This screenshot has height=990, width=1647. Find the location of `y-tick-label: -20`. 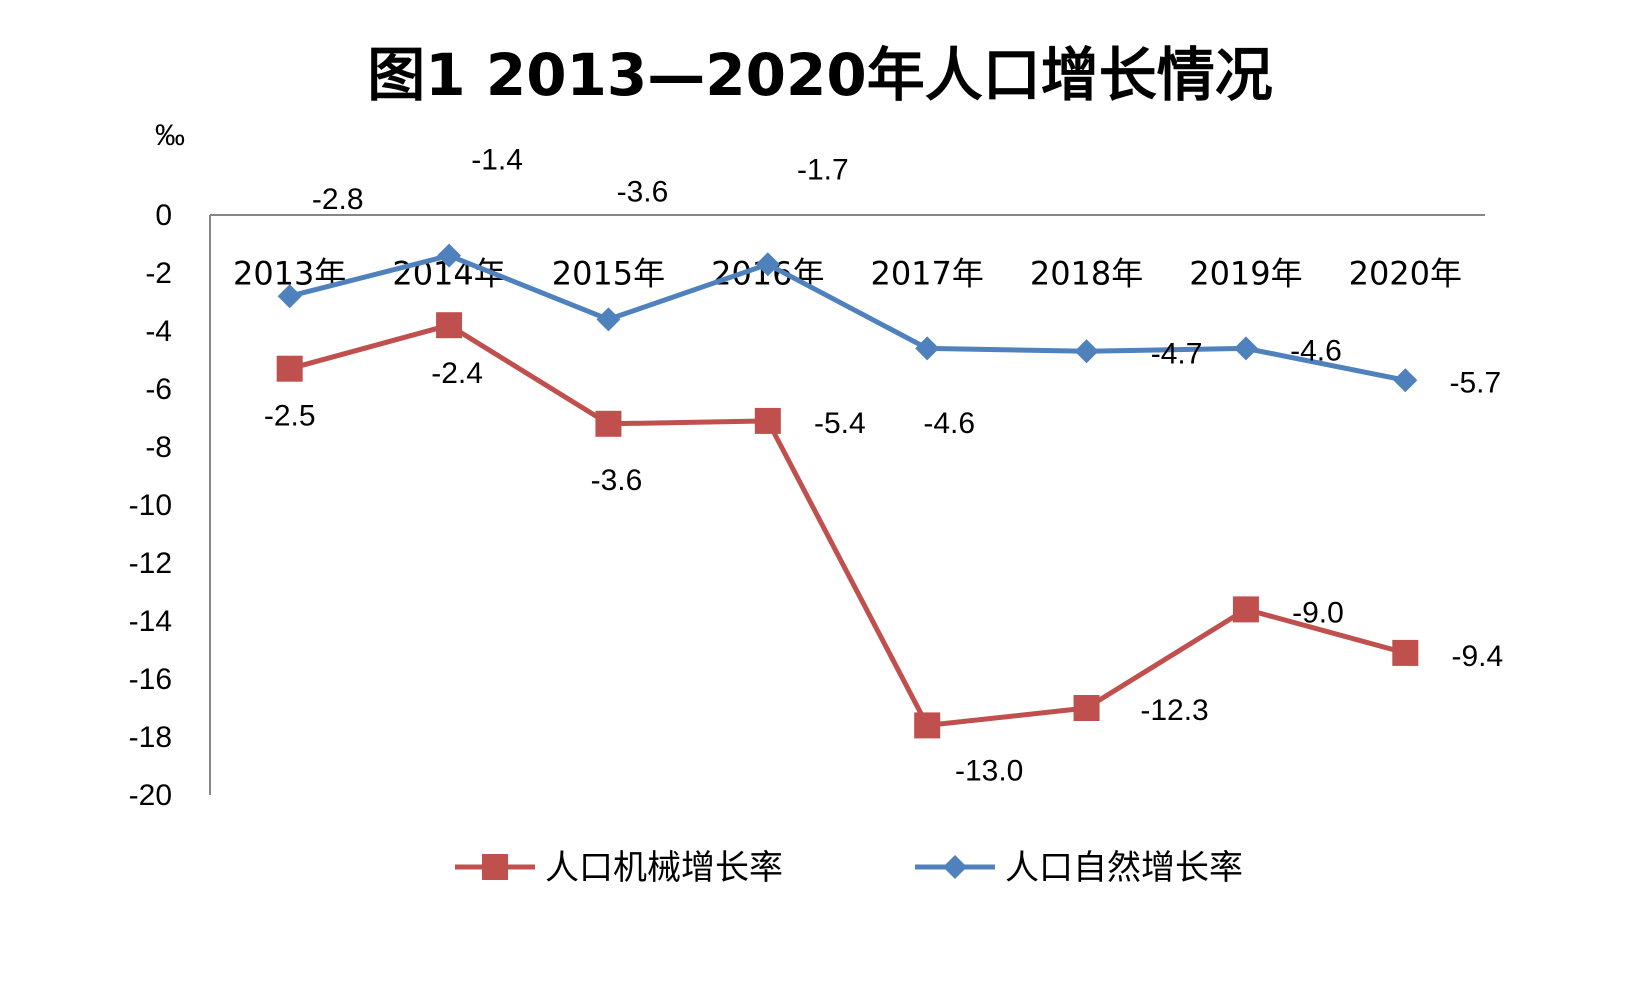

y-tick-label: -20 is located at coordinates (150, 795).